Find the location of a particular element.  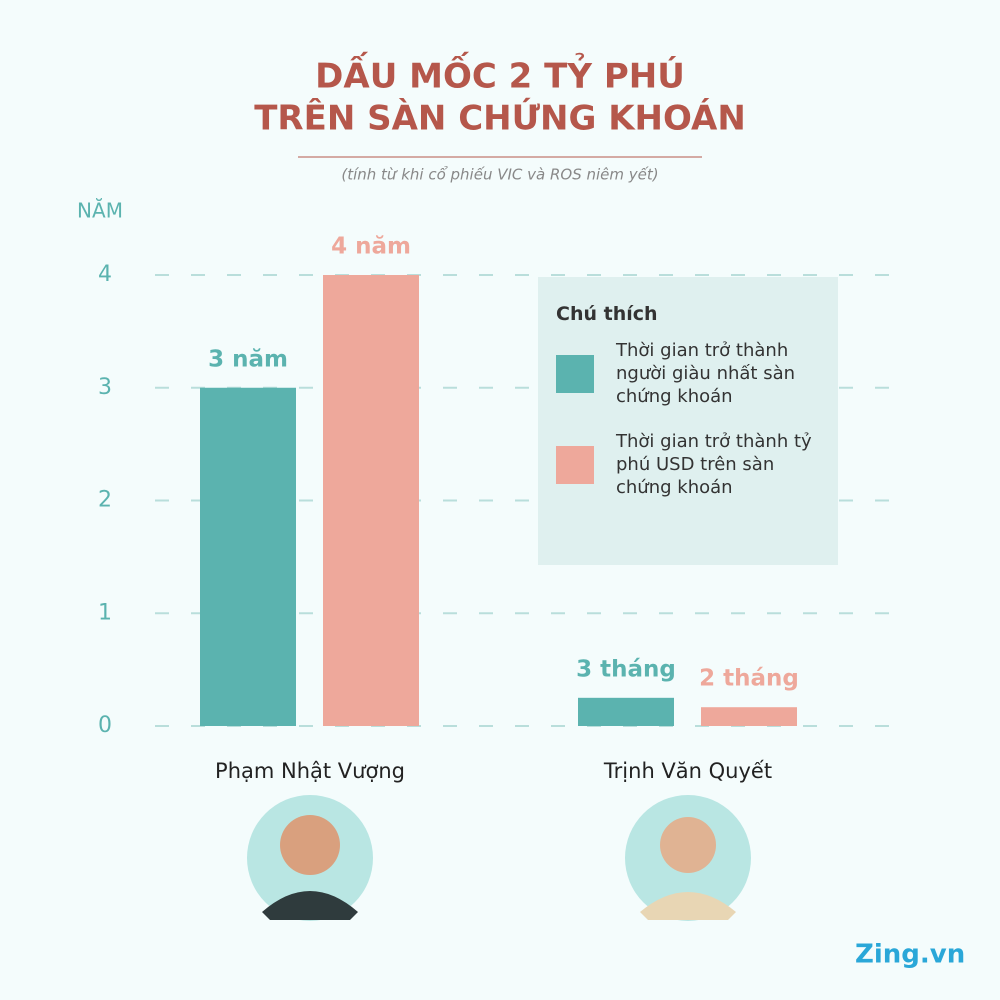

value-label: 2 tháng is located at coordinates (749, 679).